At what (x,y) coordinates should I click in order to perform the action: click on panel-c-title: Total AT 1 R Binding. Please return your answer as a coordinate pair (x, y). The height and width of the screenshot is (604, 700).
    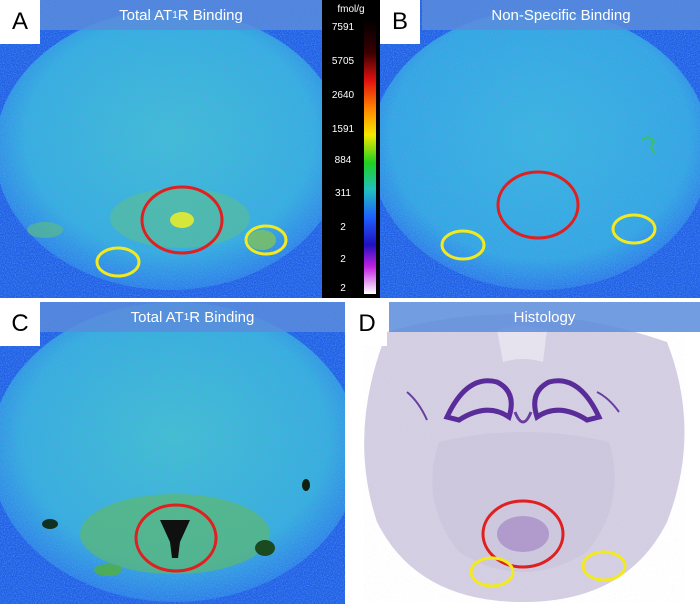
    Looking at the image, I should click on (192, 317).